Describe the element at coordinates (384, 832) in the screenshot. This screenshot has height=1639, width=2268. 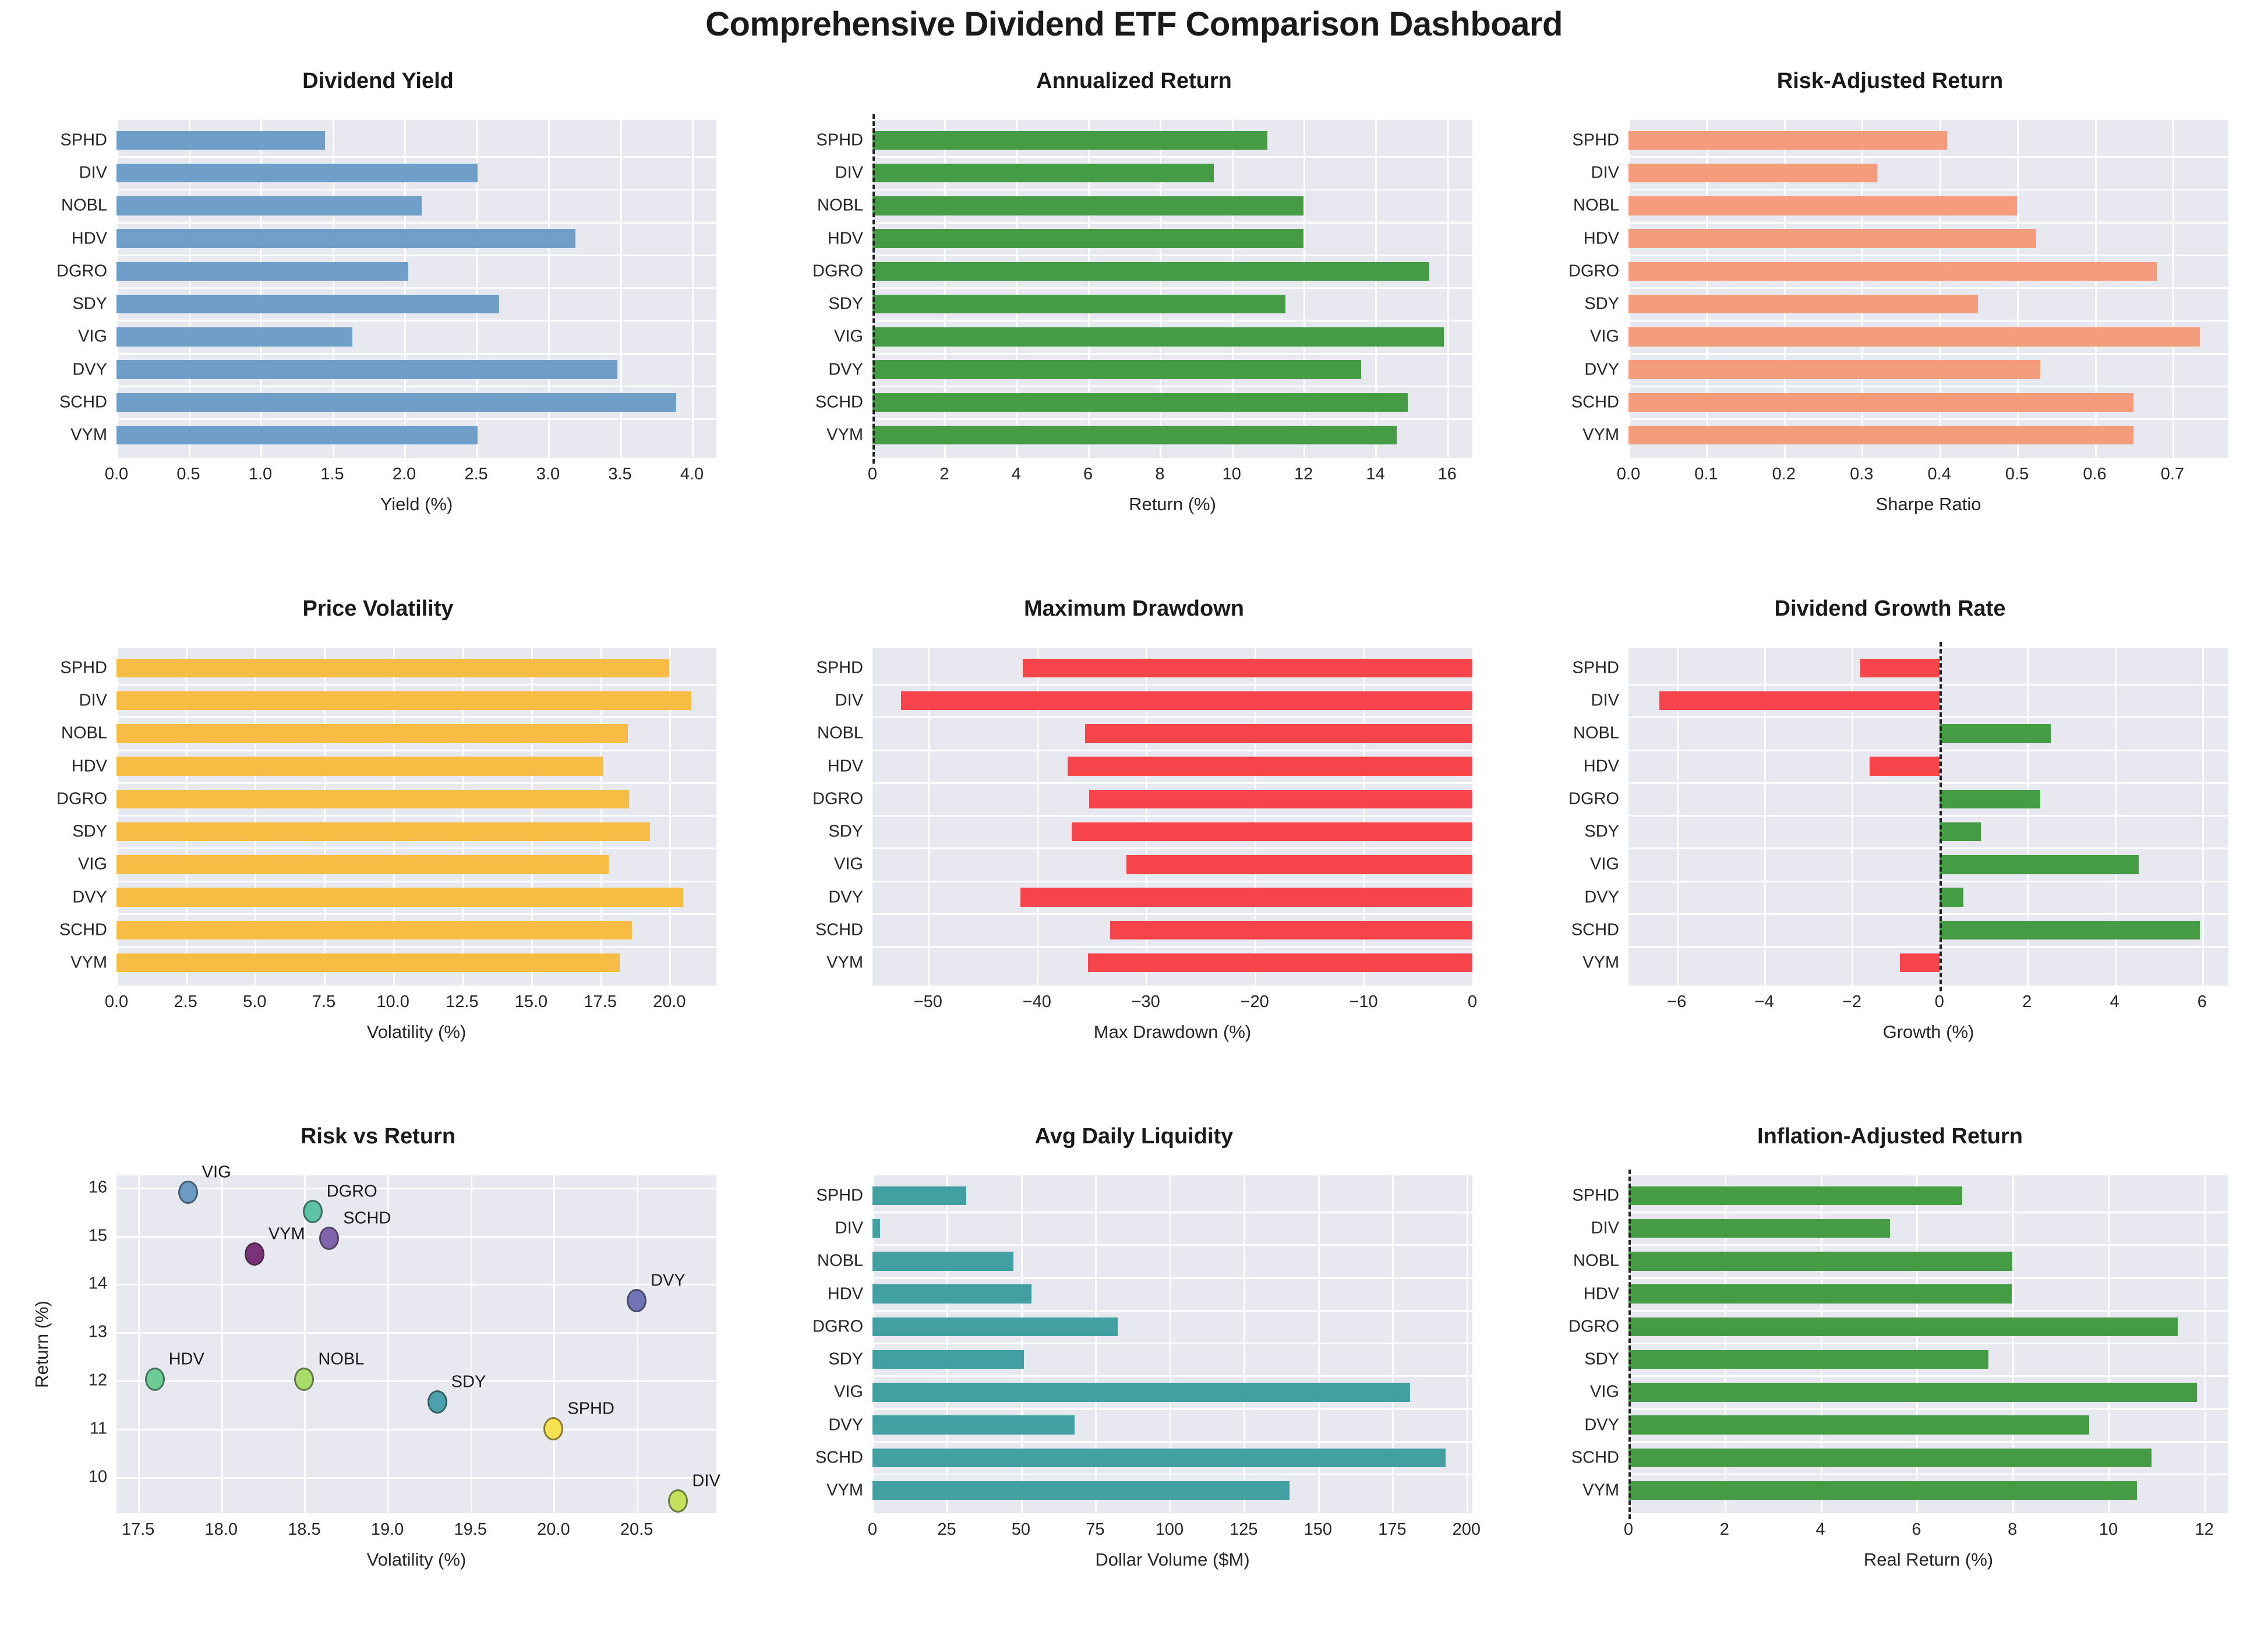
I see `bar-price-volatility-SDY` at that location.